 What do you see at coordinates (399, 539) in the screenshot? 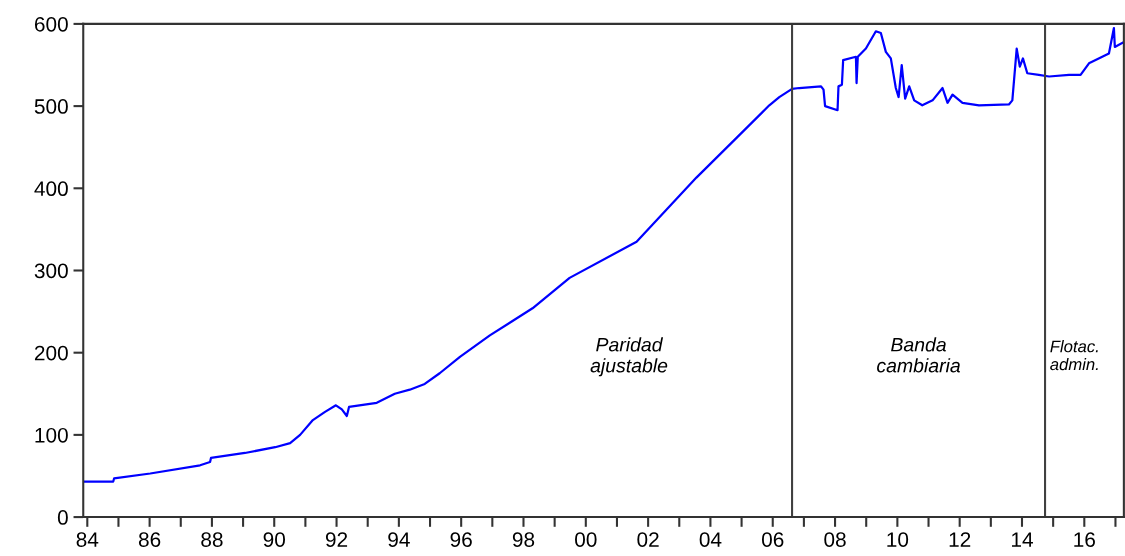
I see `x-tick-label: 94` at bounding box center [399, 539].